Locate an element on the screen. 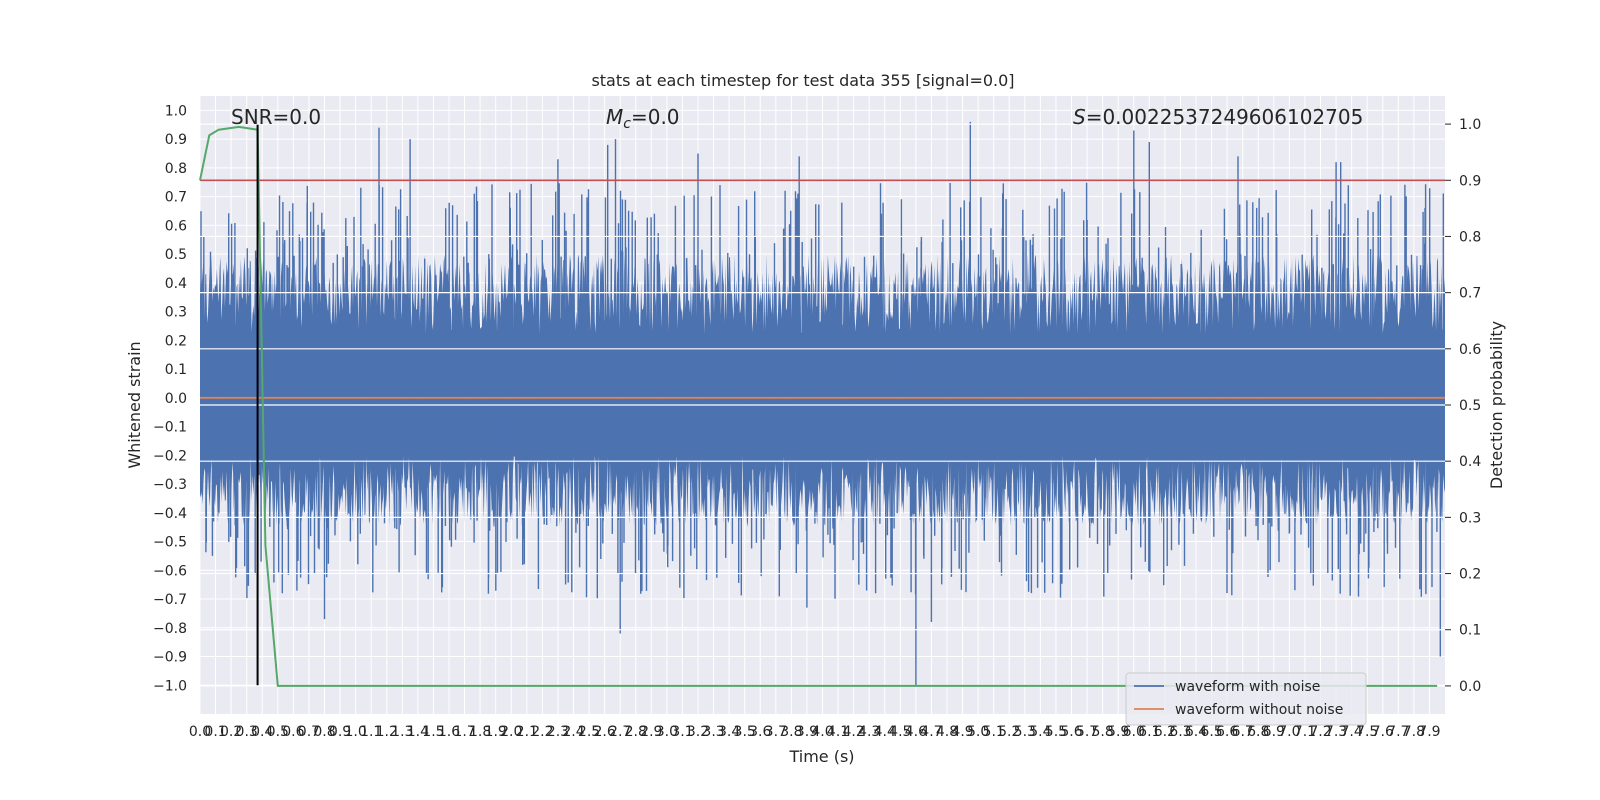 The width and height of the screenshot is (1600, 800). x-tick-35: 3.5 is located at coordinates (745, 732).